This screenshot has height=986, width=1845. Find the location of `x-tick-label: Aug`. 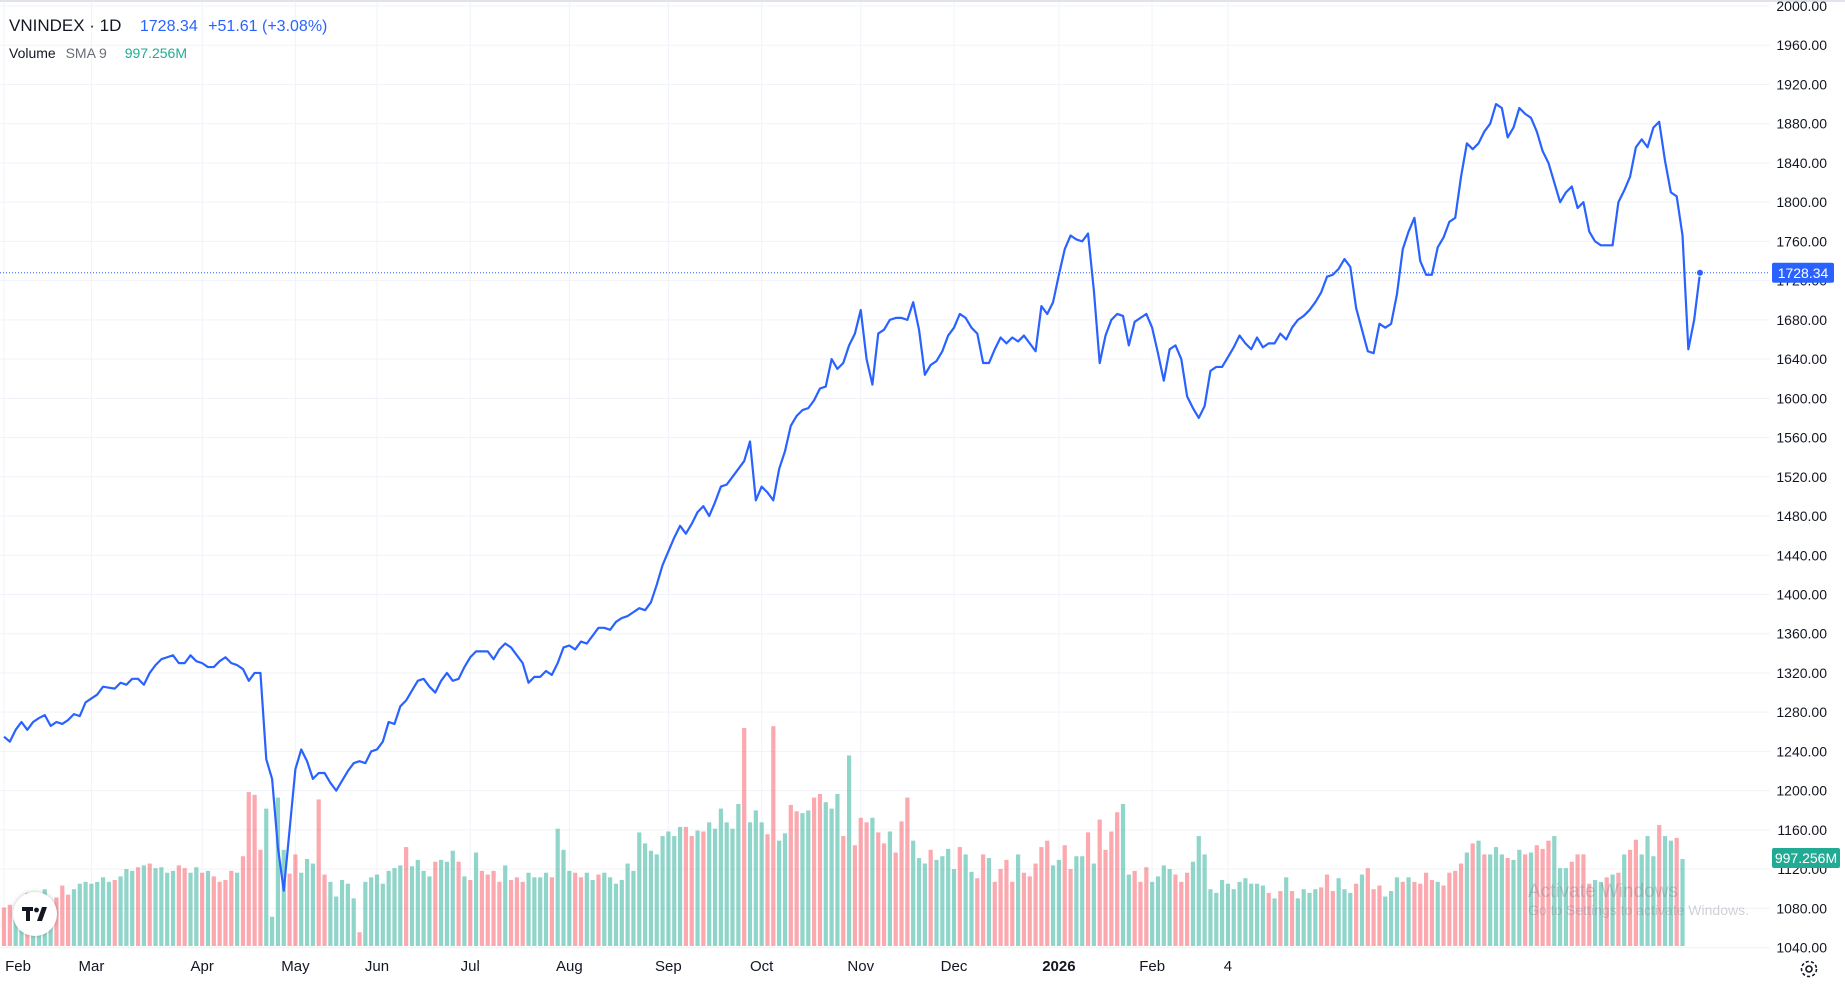

x-tick-label: Aug is located at coordinates (569, 966).